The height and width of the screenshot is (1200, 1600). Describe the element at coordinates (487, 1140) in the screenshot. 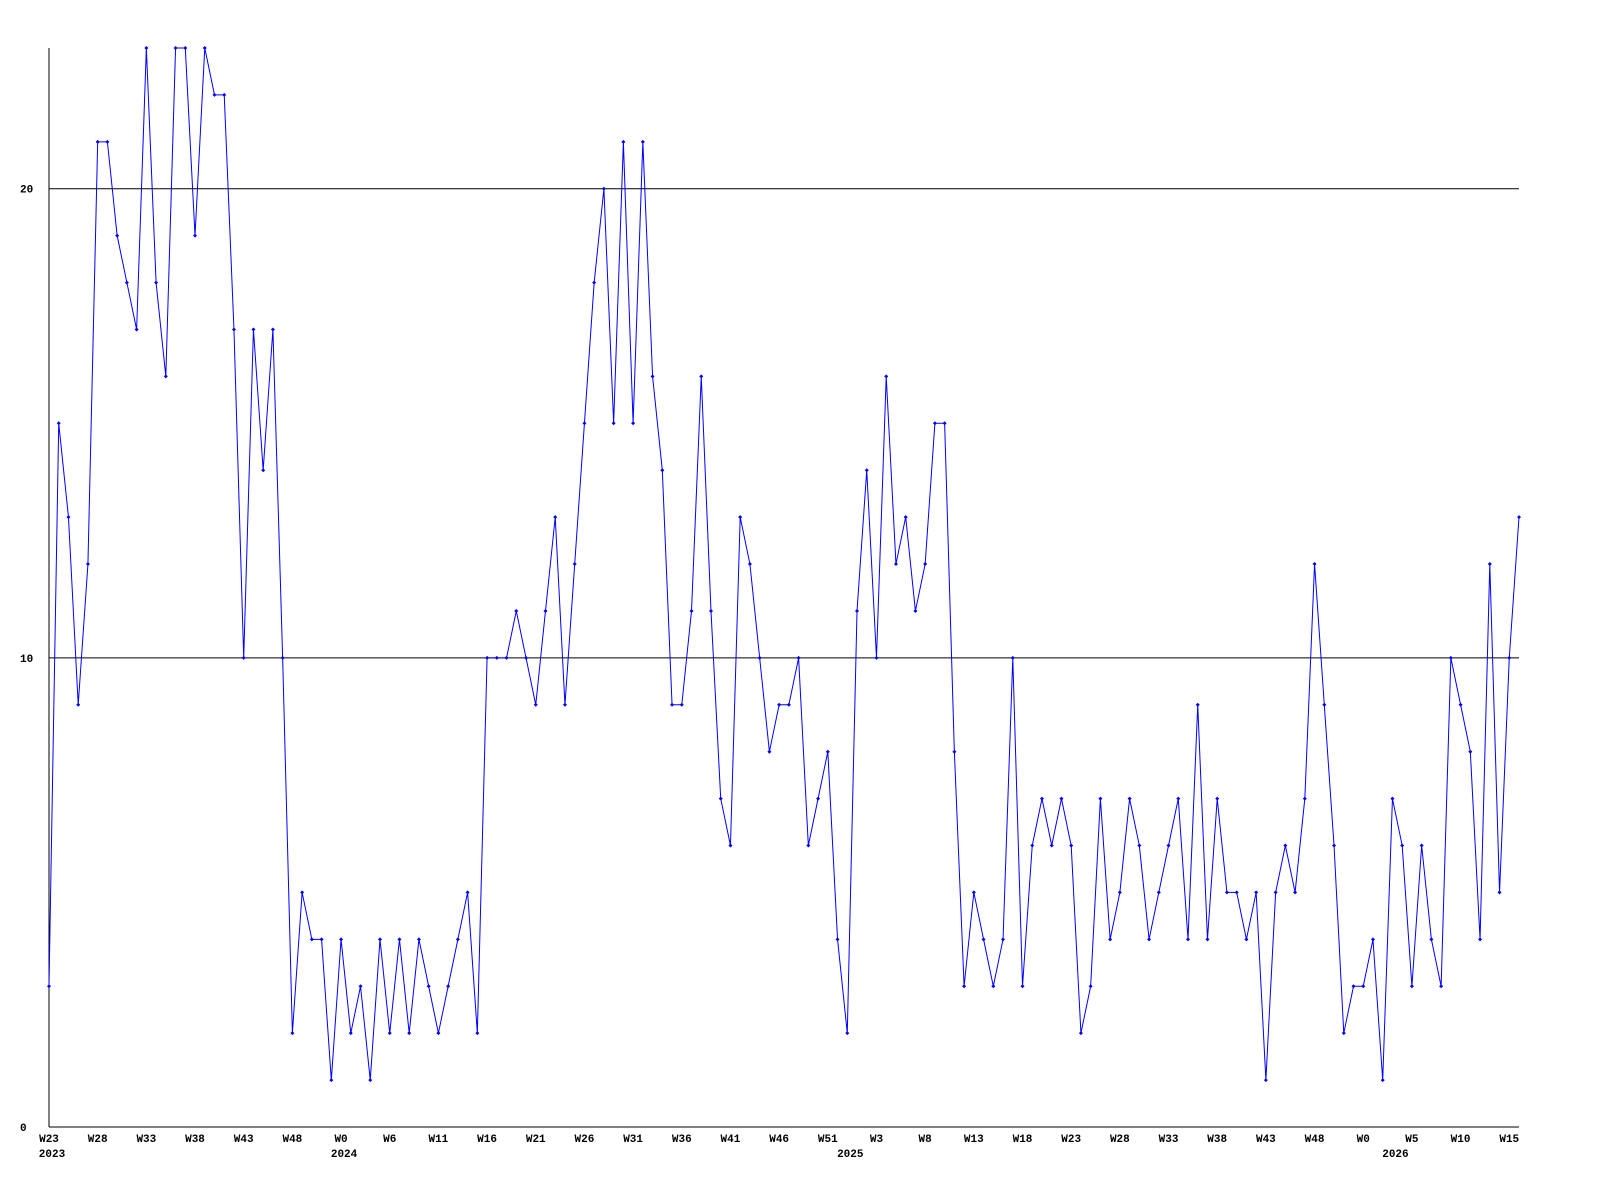

I see `x-tick-label: W16` at that location.